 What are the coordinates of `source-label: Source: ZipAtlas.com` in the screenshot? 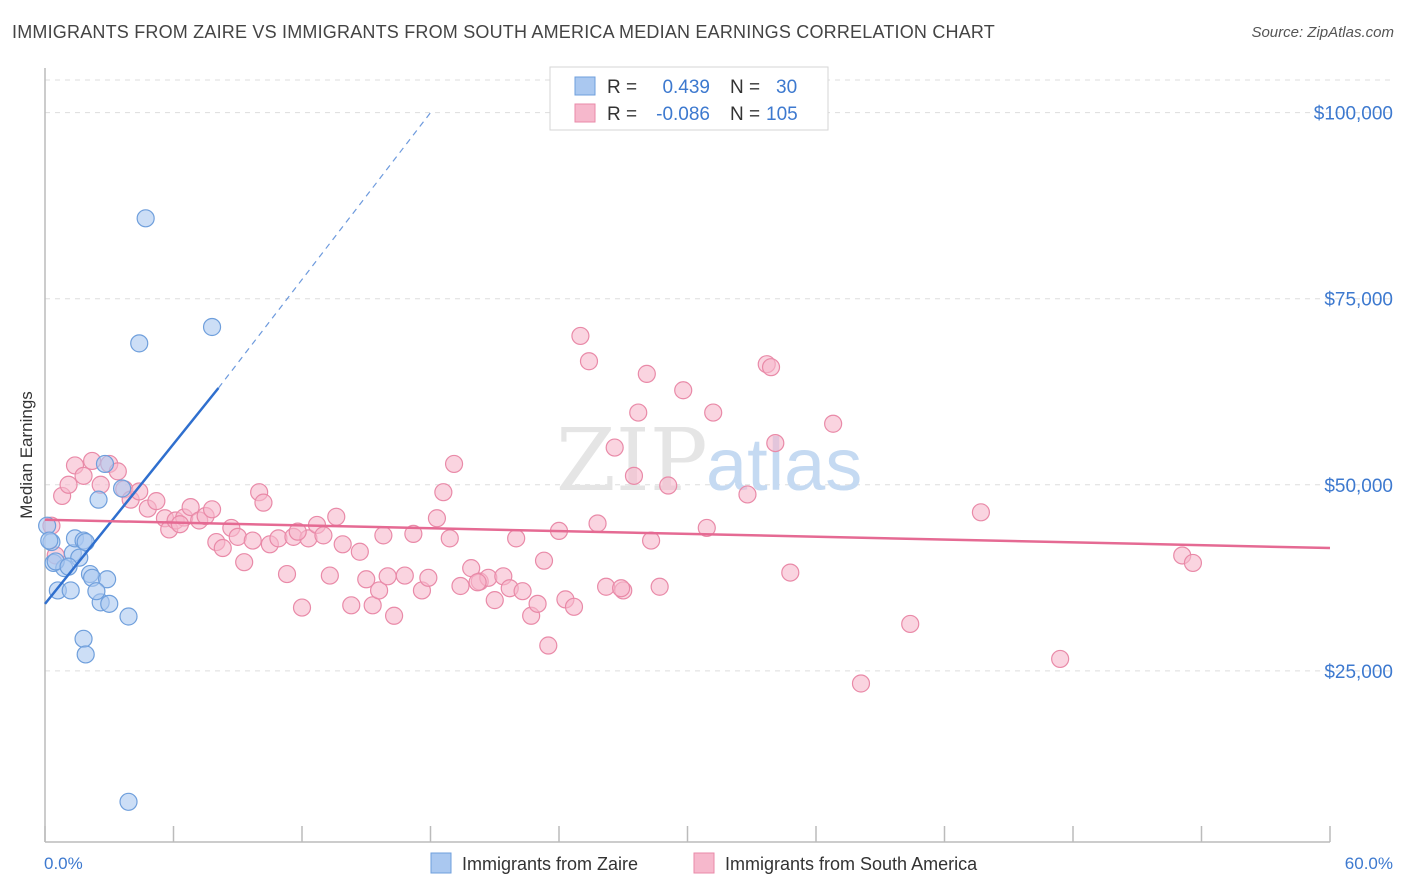 It's located at (1322, 32).